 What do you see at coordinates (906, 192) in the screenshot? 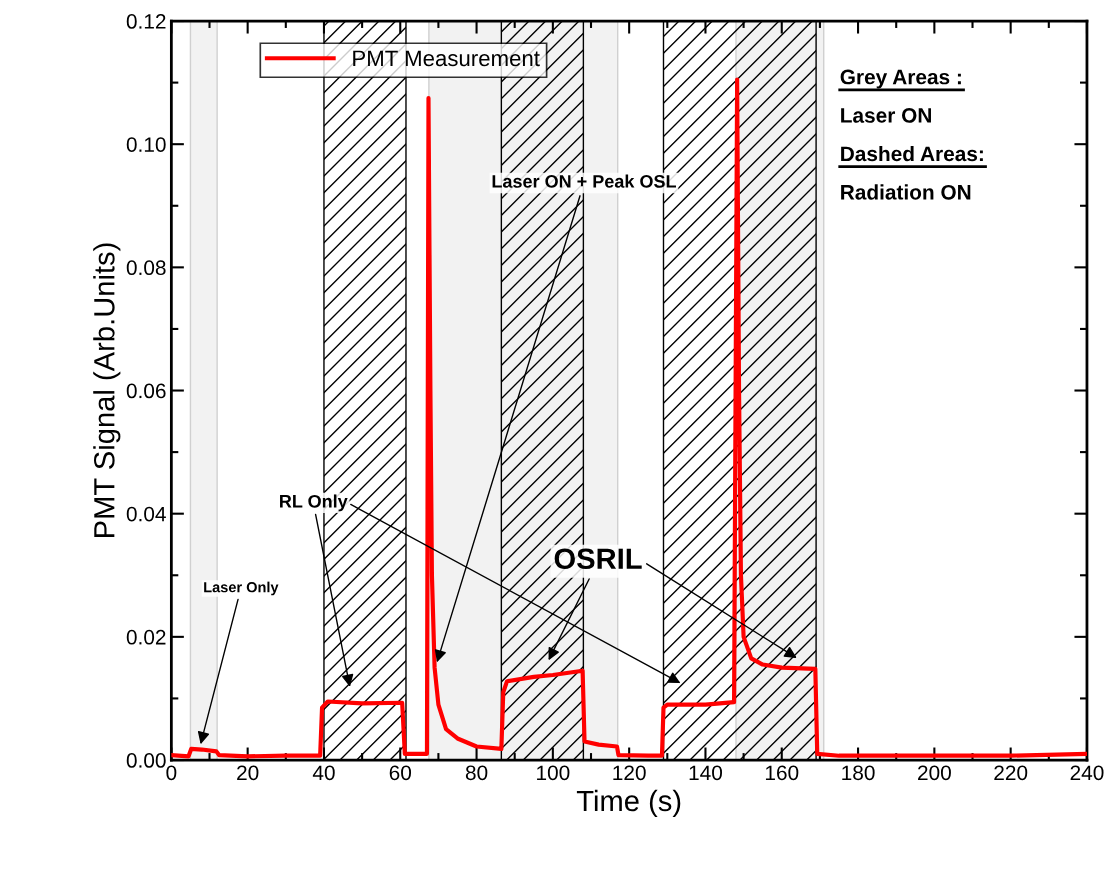
I see `annotation: Radiation ON` at bounding box center [906, 192].